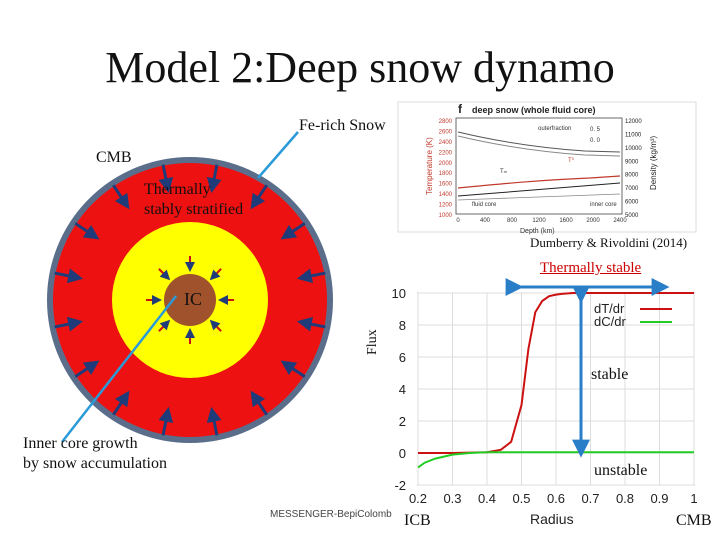 The width and height of the screenshot is (720, 540). Describe the element at coordinates (446, 132) in the screenshot. I see `inset-left-tick: 2600` at that location.